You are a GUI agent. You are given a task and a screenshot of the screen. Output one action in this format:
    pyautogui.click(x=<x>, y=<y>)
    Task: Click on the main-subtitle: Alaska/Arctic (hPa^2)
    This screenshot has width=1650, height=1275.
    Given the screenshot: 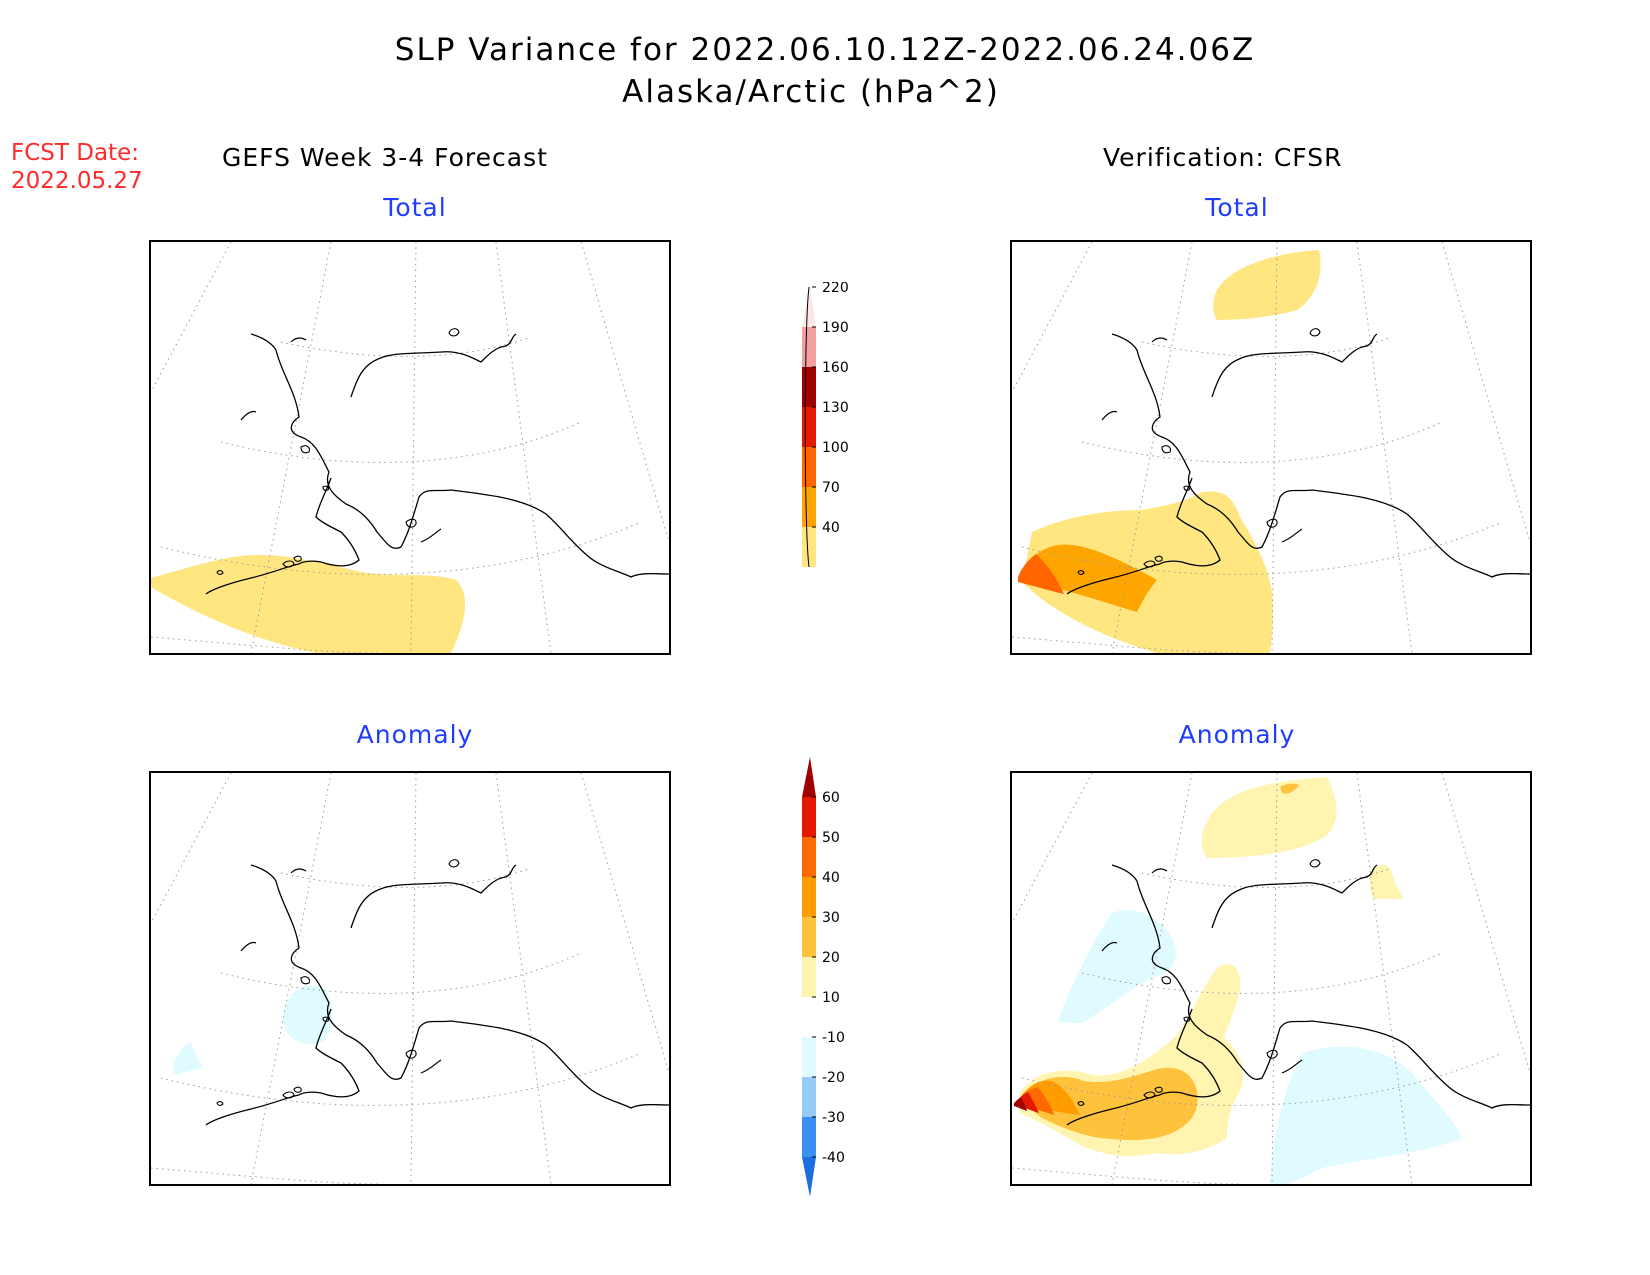 What is the action you would take?
    pyautogui.click(x=811, y=92)
    